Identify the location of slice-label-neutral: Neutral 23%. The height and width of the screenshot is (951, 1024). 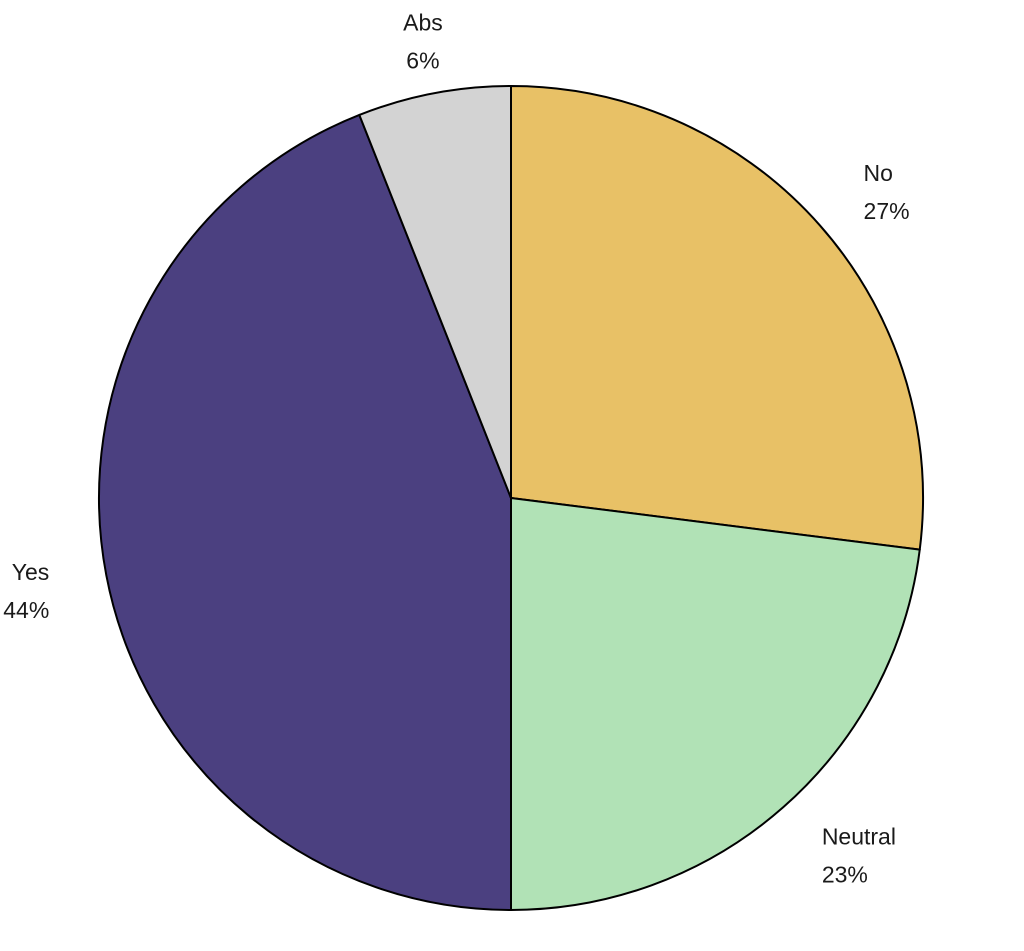
(859, 856).